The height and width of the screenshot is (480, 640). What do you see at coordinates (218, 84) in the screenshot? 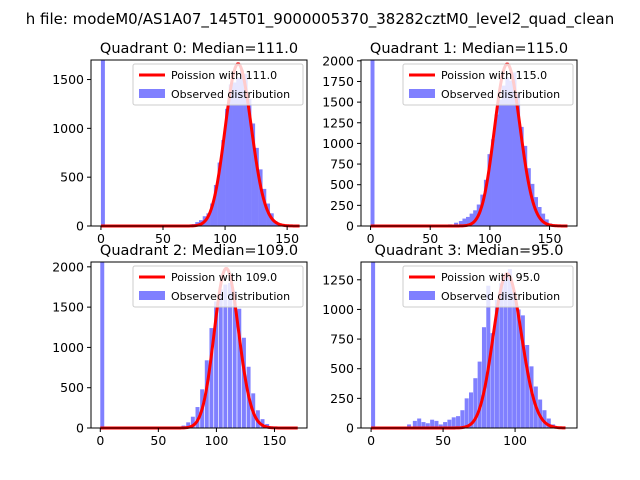
I see `legend: Poission with 111.0 Observed distribution` at bounding box center [218, 84].